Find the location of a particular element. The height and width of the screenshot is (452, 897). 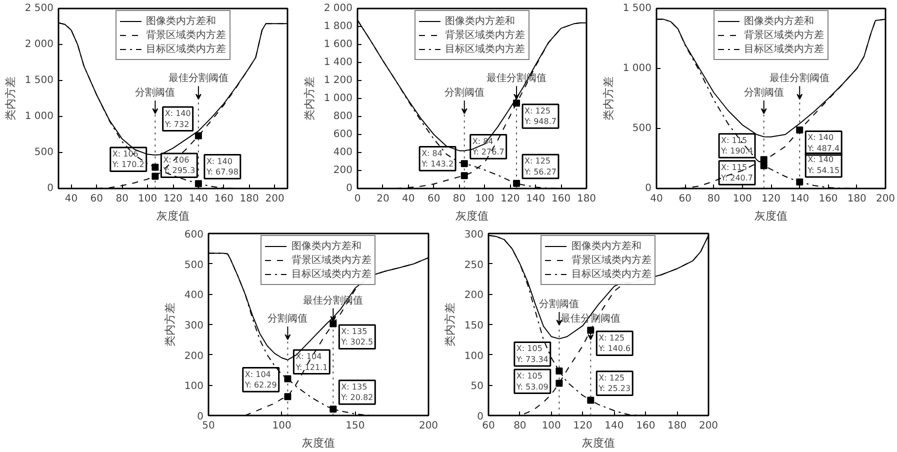

y-tick-label: 1 500 is located at coordinates (39, 80).